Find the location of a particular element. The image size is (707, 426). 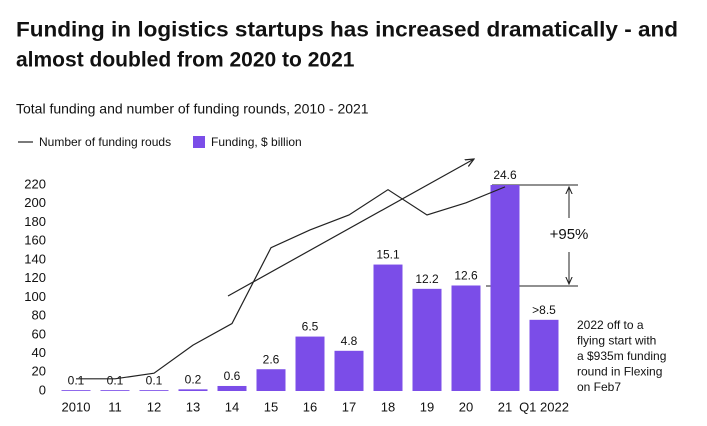

y-tick-label: 120 is located at coordinates (35, 277).